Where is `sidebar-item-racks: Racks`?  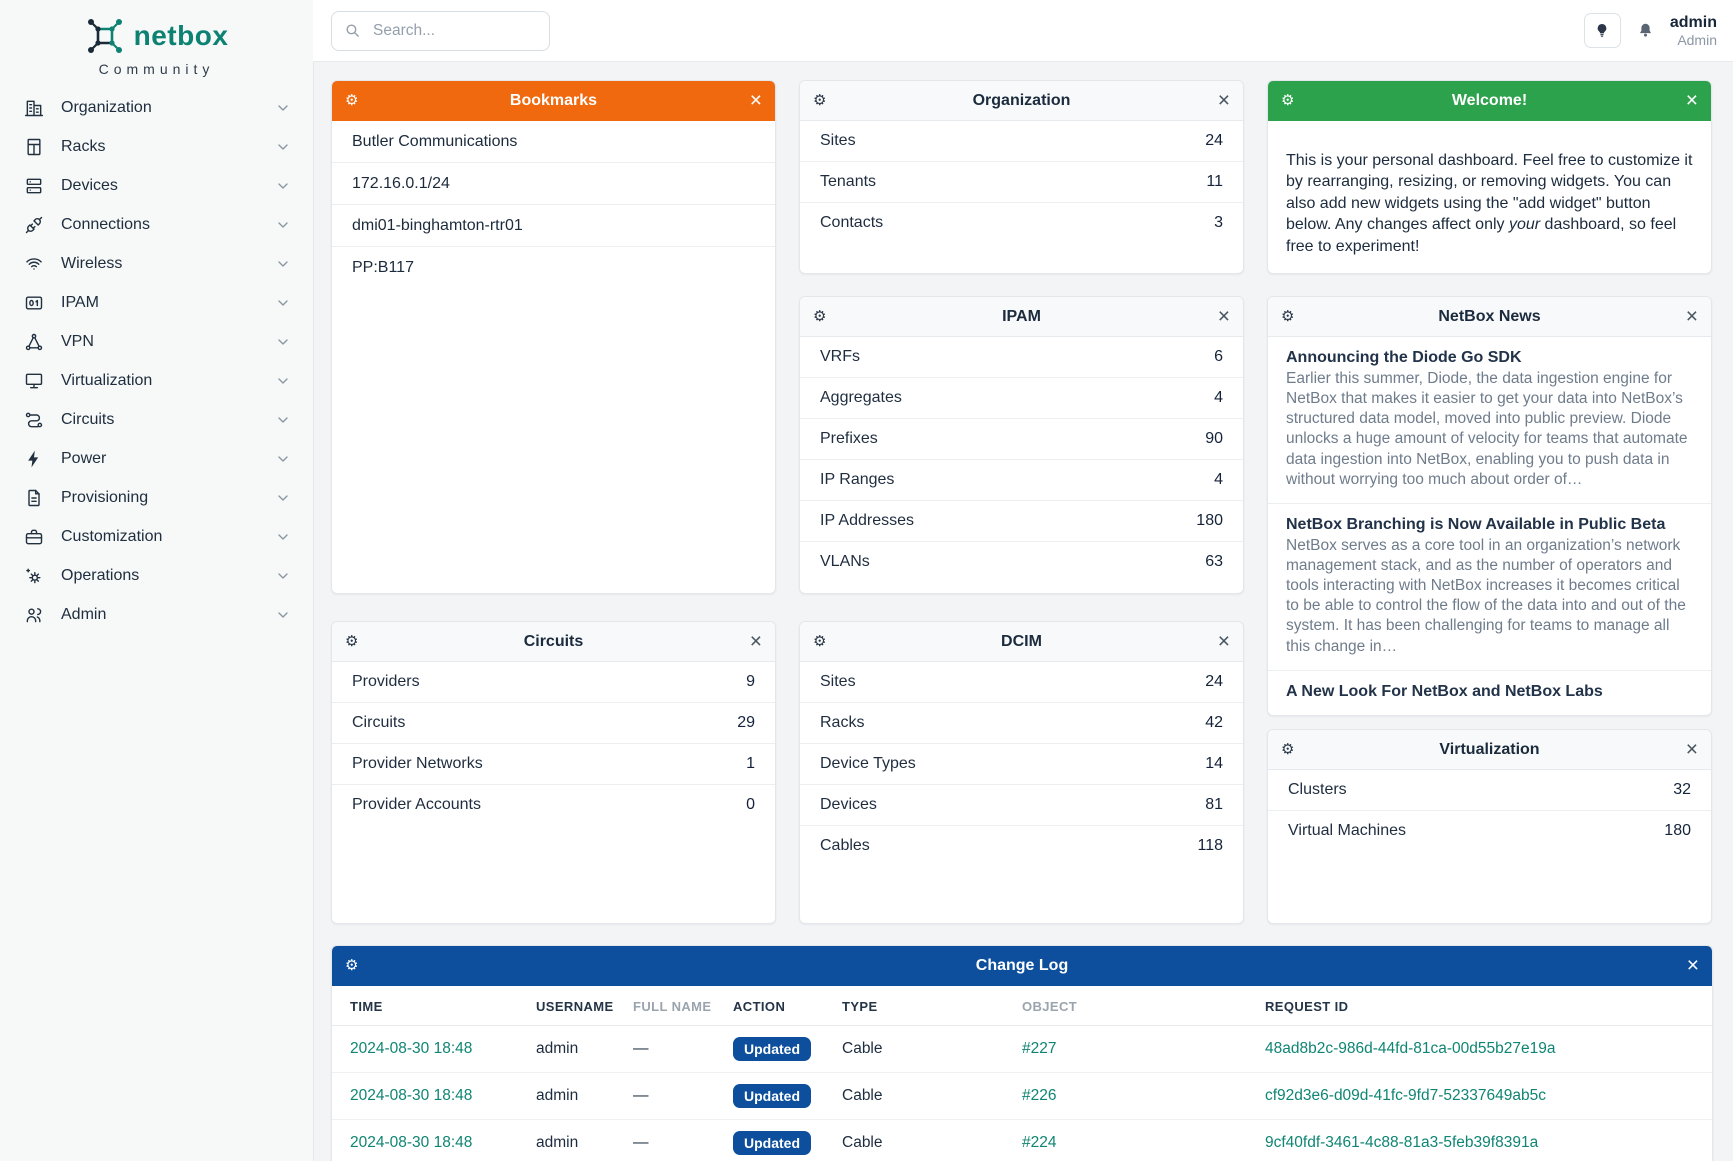
sidebar-item-racks: Racks is located at coordinates (156, 146).